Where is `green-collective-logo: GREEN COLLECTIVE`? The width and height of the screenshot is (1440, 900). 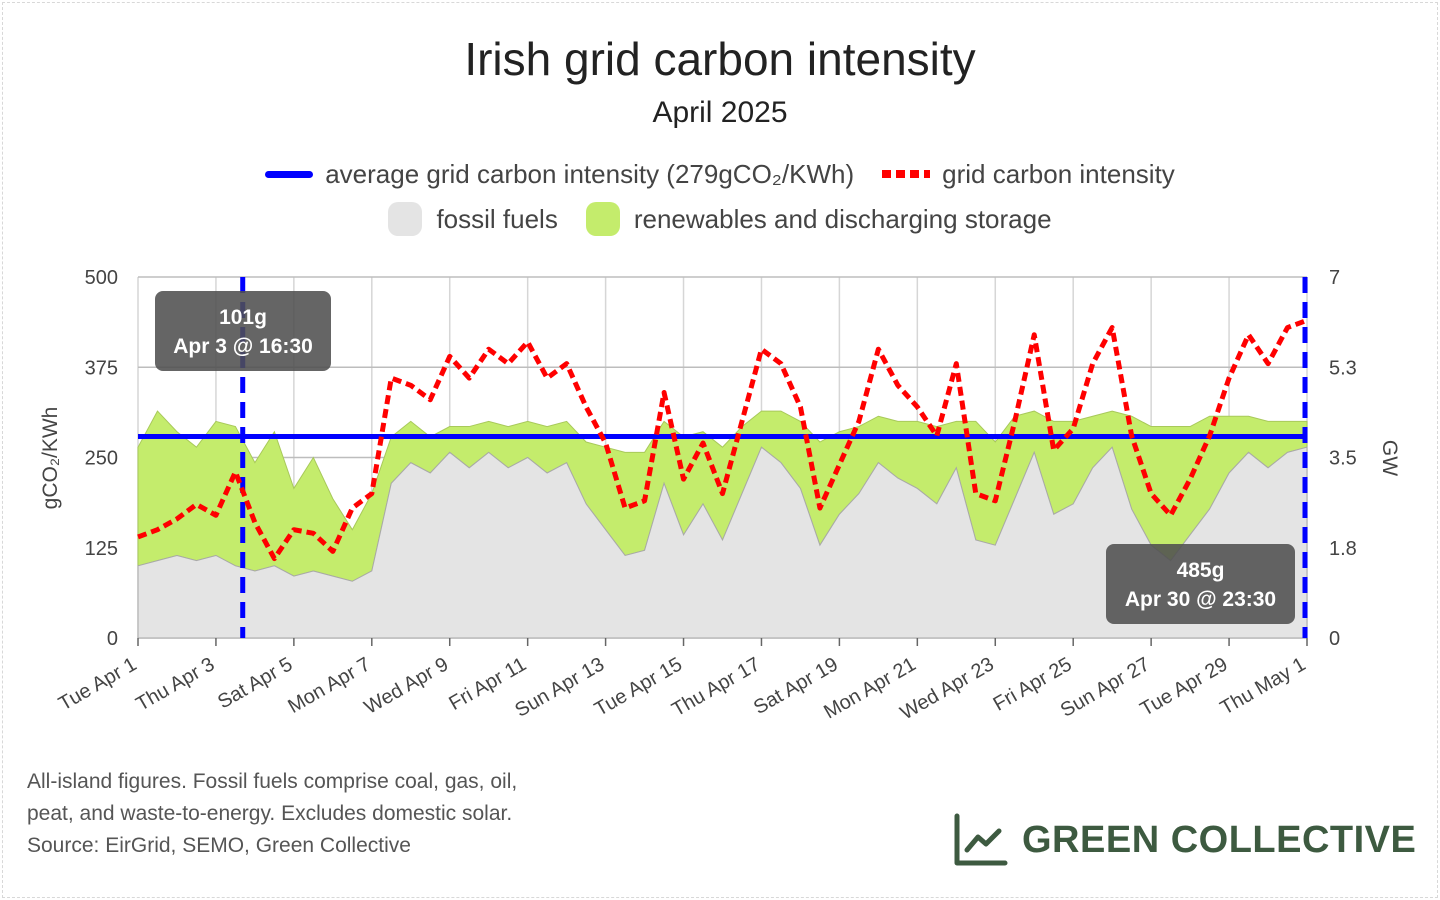 green-collective-logo: GREEN COLLECTIVE is located at coordinates (1184, 840).